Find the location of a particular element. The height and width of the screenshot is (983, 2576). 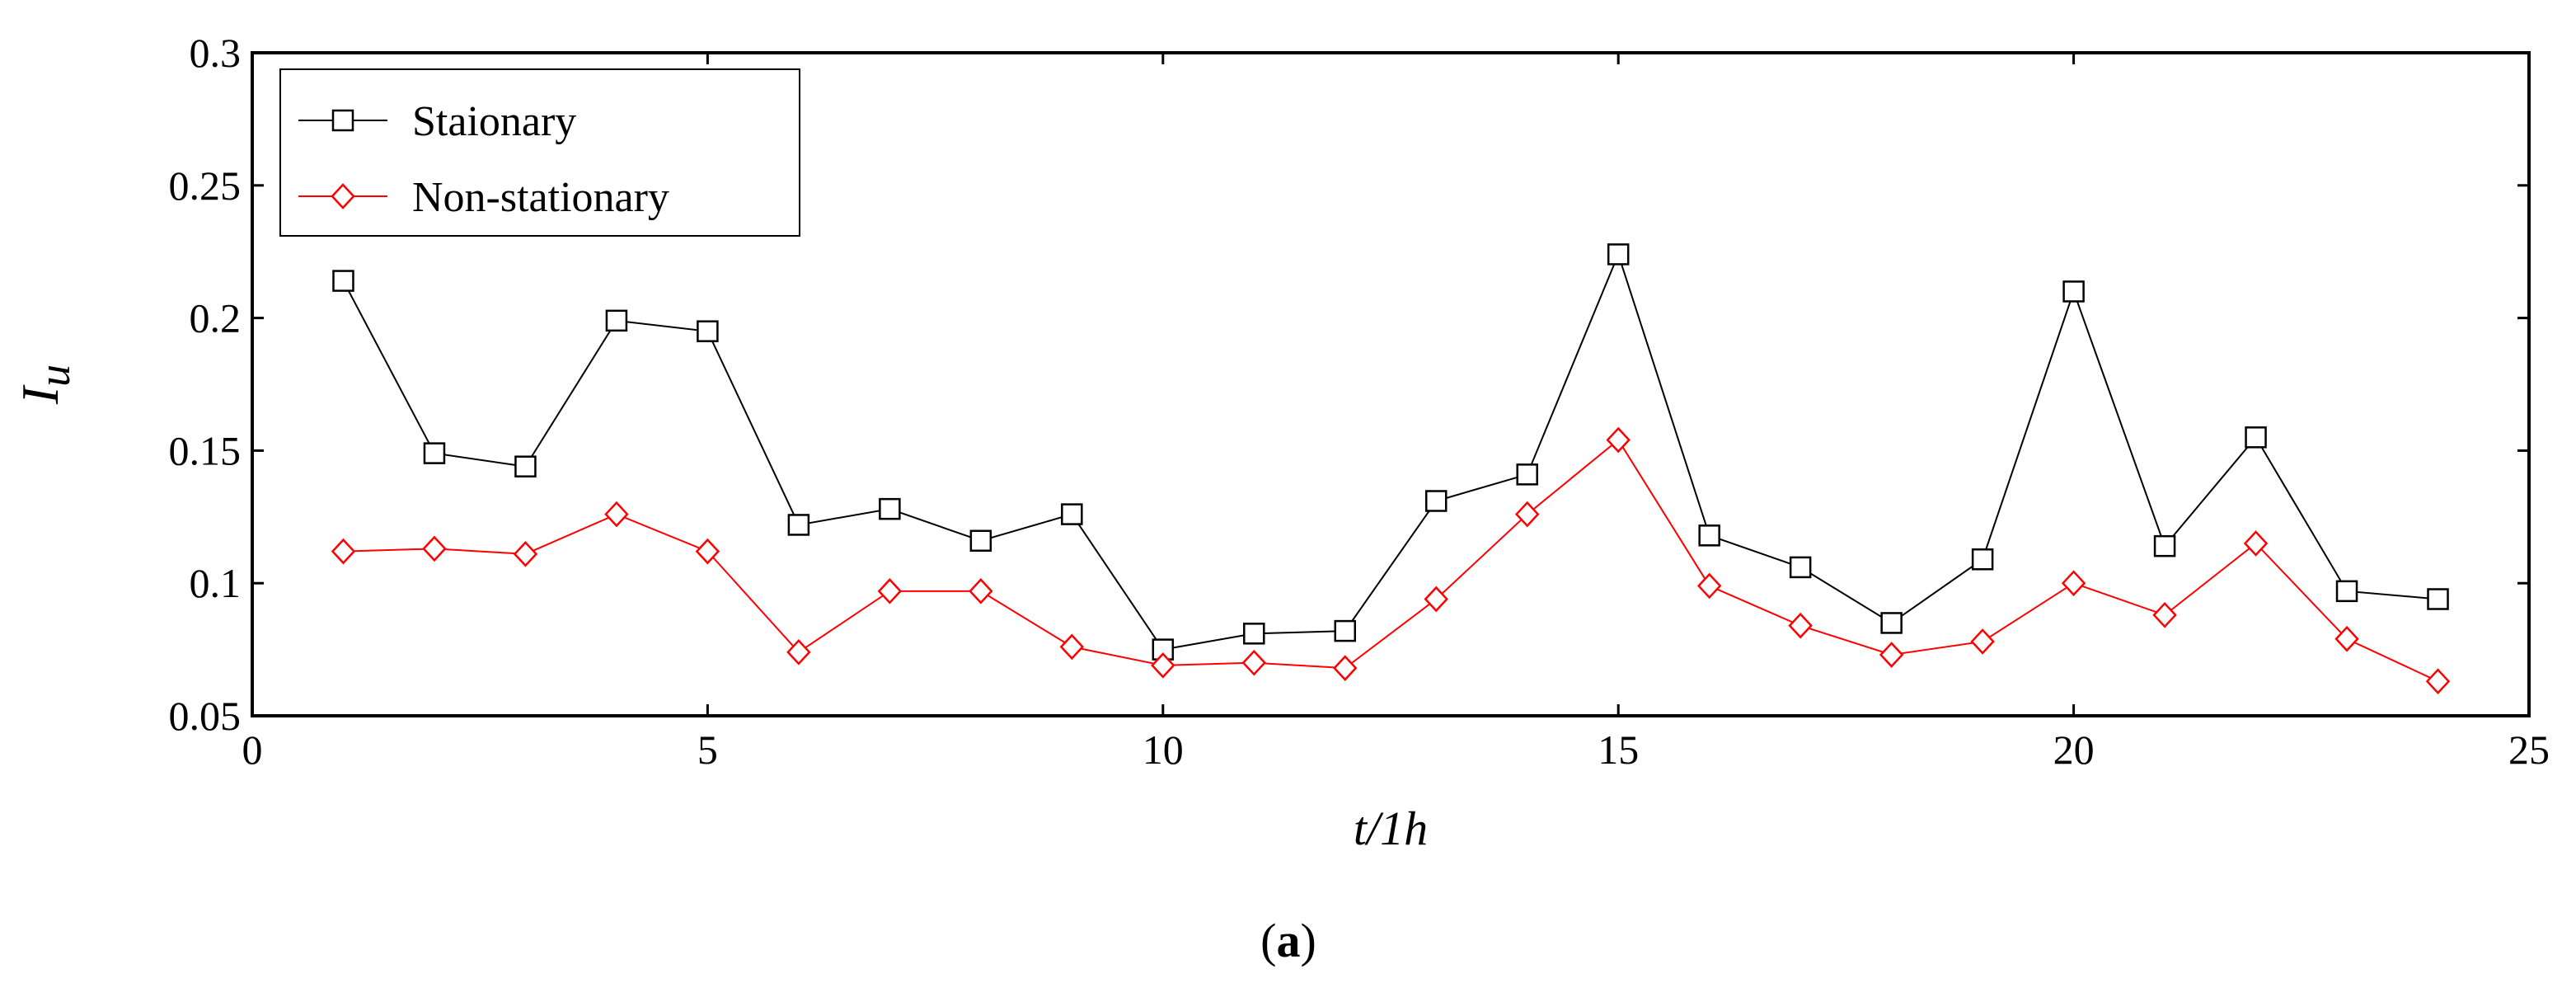

legend-label-staionary: Staionary is located at coordinates (494, 121).